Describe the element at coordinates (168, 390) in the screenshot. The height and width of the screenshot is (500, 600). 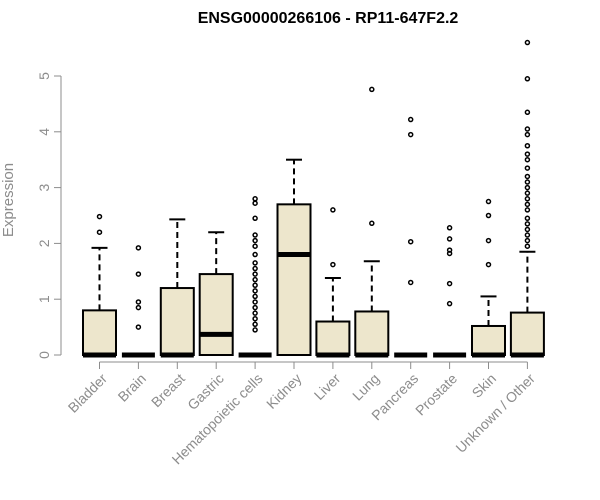
I see `x-tick-label: Breast` at that location.